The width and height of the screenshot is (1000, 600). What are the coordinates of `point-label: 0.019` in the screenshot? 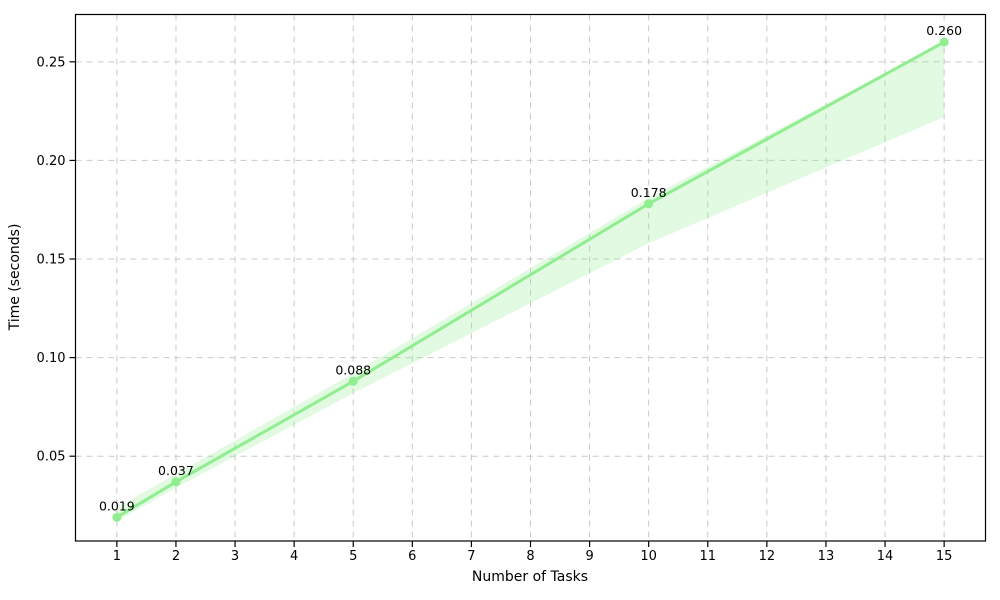 It's located at (117, 505).